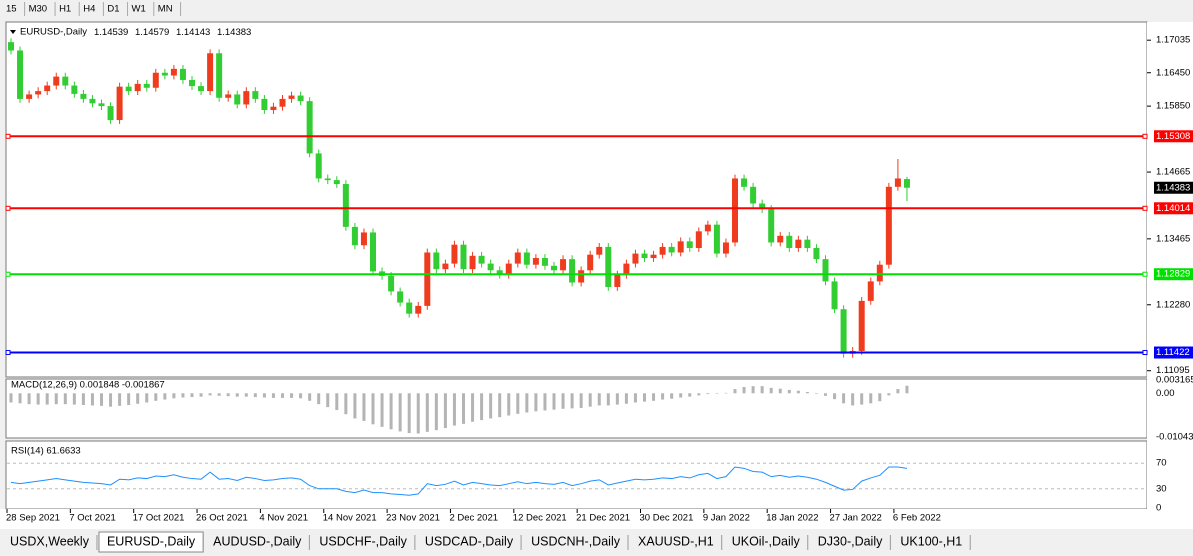 This screenshot has height=556, width=1193. Describe the element at coordinates (459, 481) in the screenshot. I see `rsi-line` at that location.